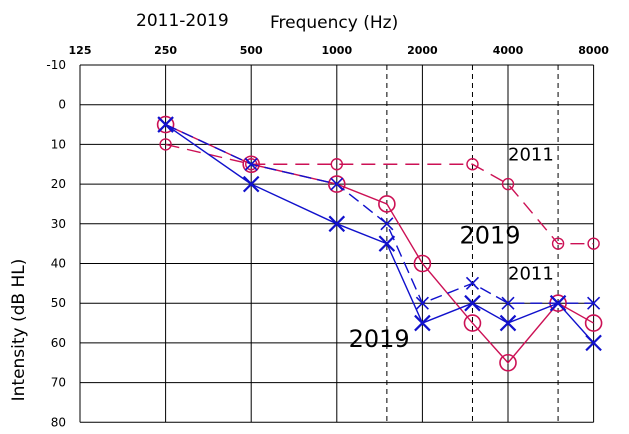 This screenshot has width=629, height=434. I want to click on y-tick-label: 30, so click(58, 224).